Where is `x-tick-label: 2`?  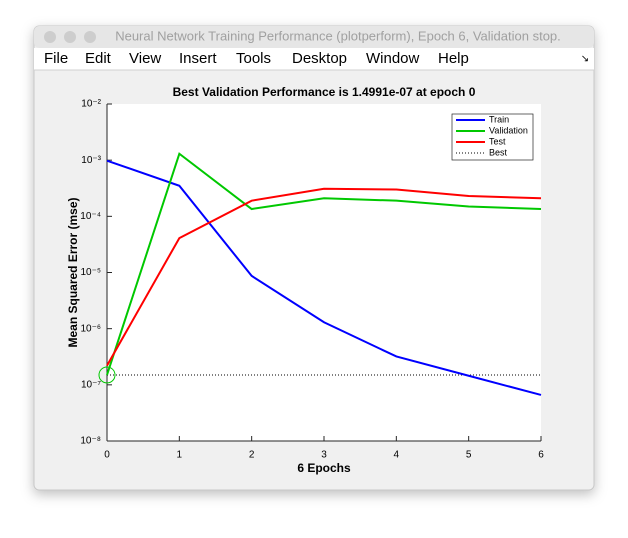
x-tick-label: 2 is located at coordinates (252, 455).